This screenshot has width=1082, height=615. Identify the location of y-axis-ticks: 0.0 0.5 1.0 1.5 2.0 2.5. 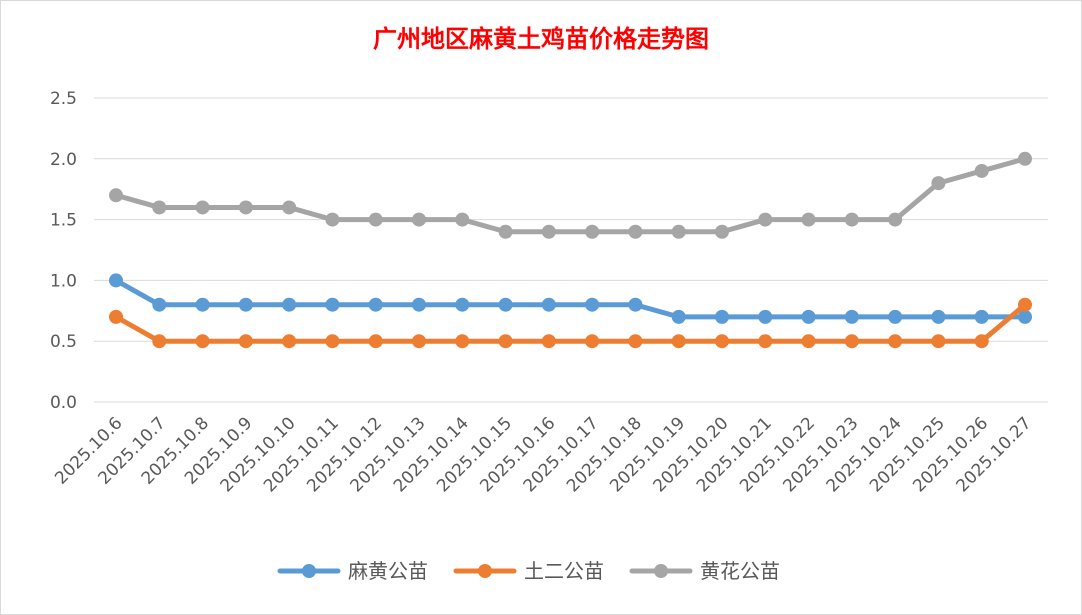
(63, 251).